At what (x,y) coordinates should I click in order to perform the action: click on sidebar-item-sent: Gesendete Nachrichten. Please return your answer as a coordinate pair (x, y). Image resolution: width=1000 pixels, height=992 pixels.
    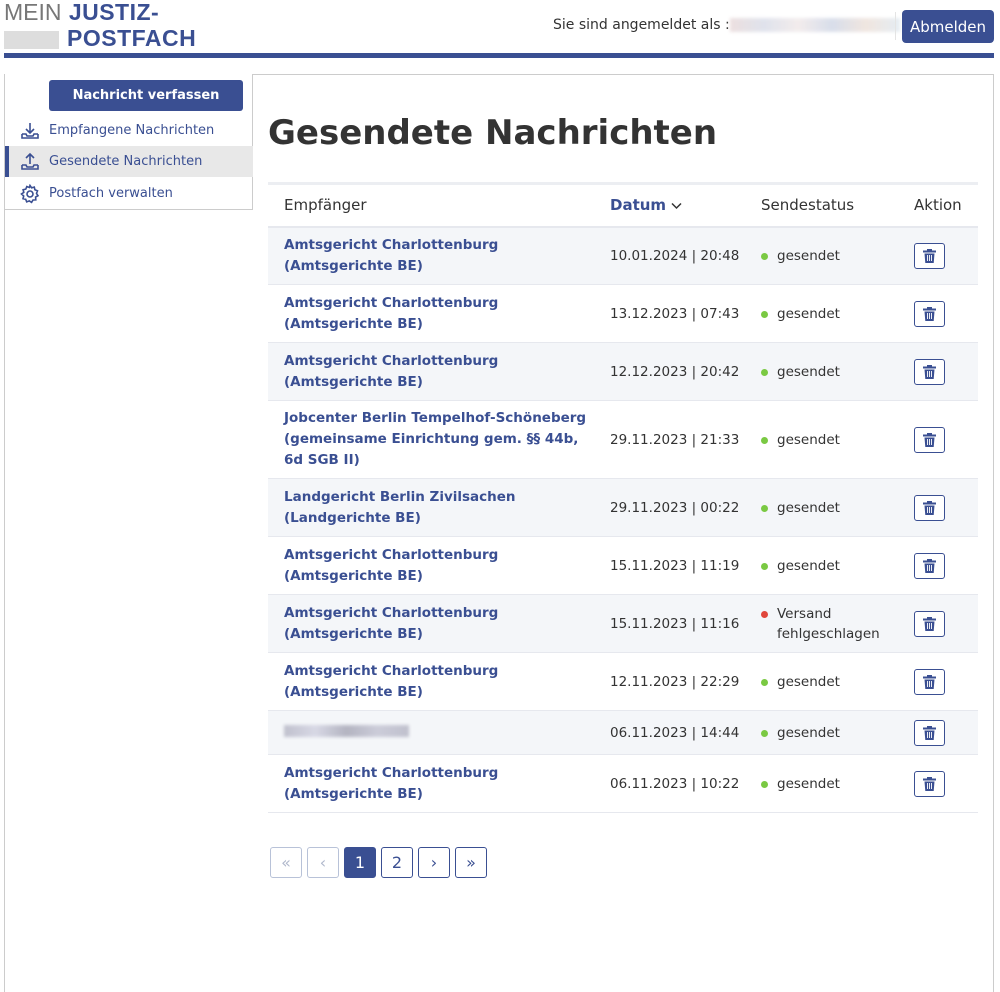
    Looking at the image, I should click on (129, 161).